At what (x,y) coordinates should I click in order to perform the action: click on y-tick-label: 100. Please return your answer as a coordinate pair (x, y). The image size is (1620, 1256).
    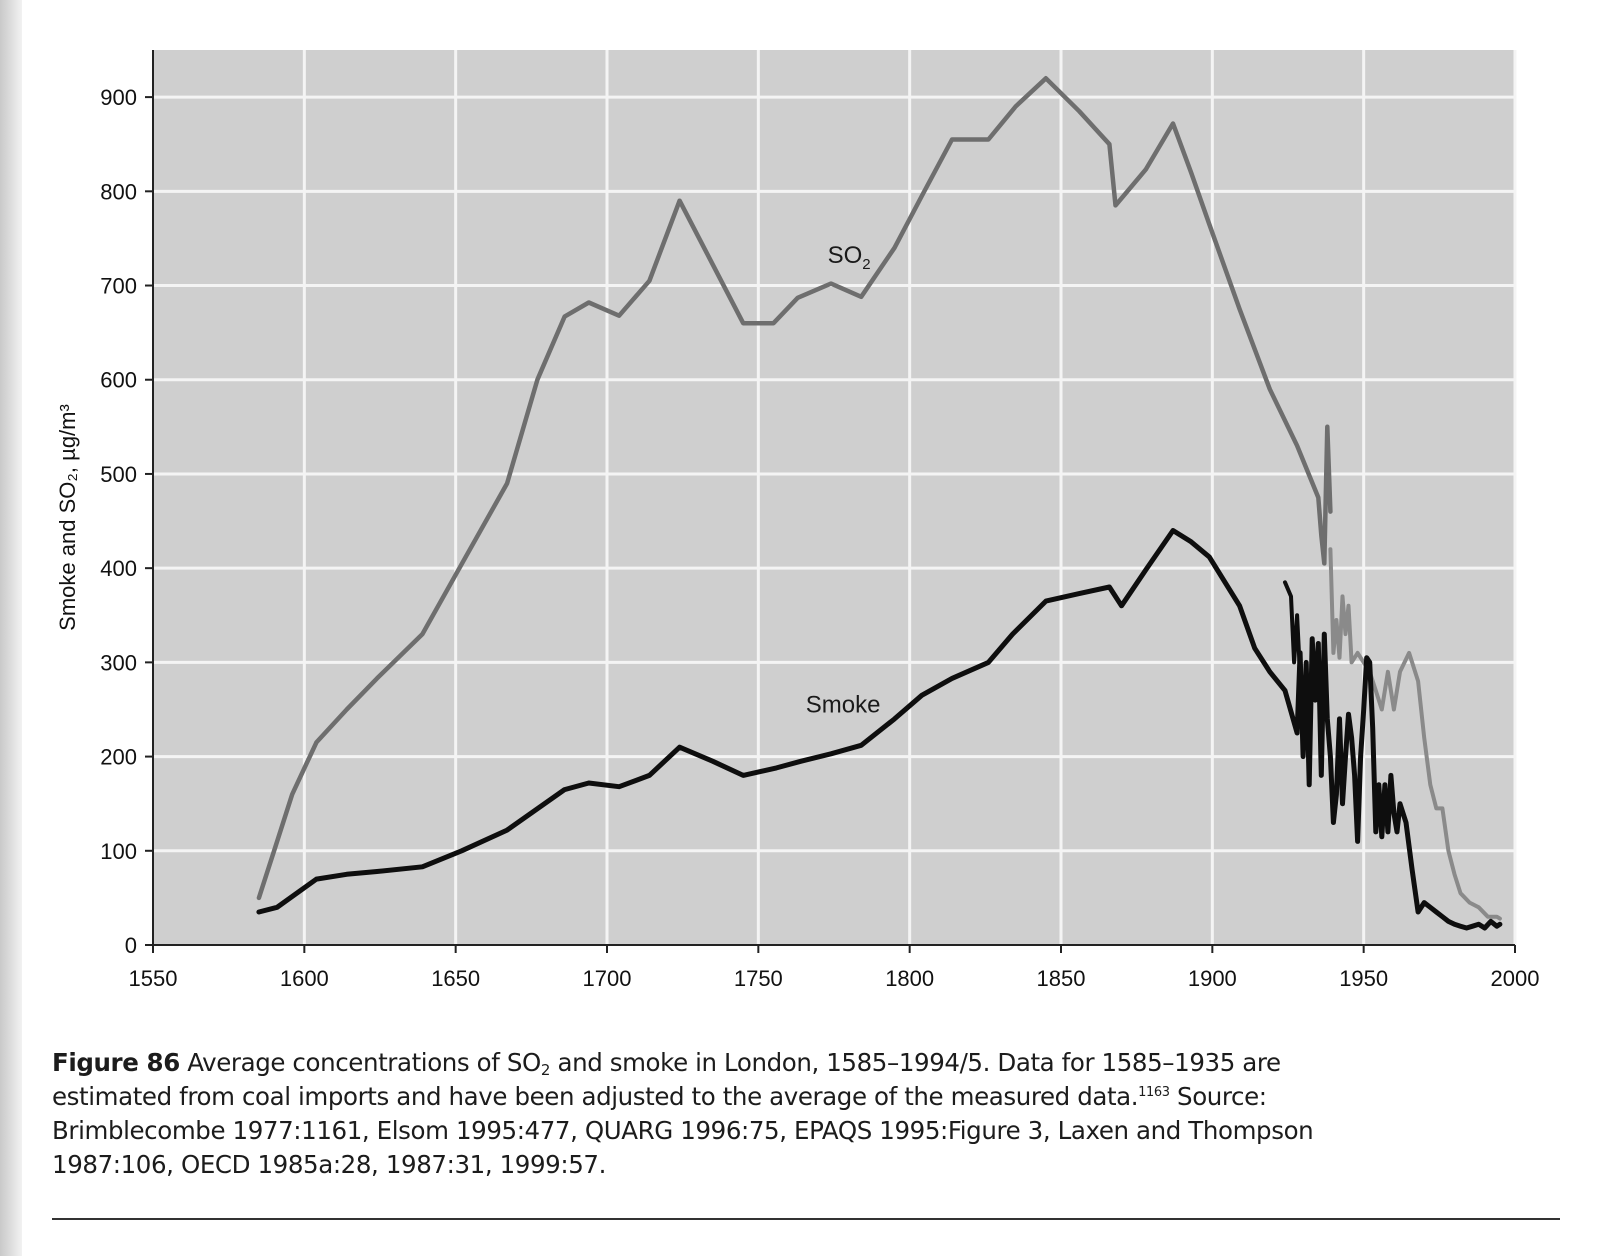
    Looking at the image, I should click on (118, 851).